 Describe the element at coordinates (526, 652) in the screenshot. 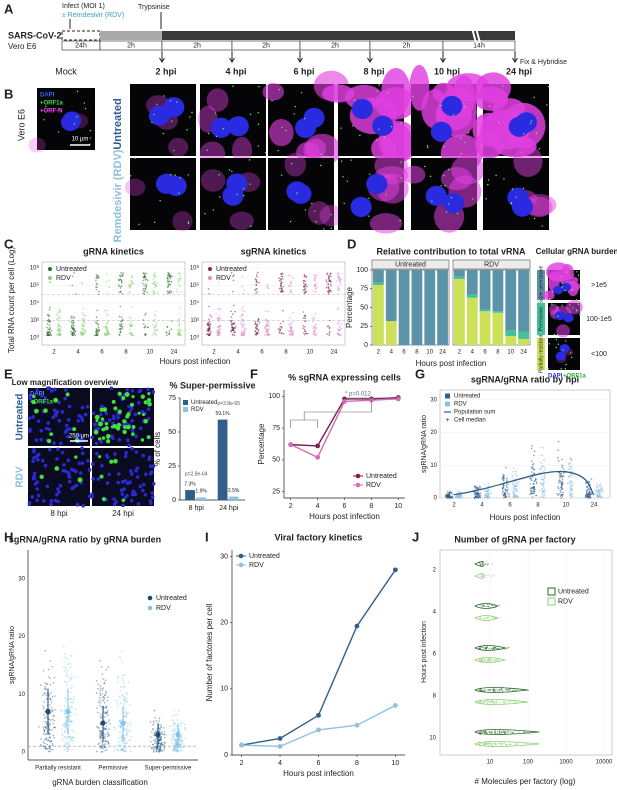

I see `plot-frame` at that location.